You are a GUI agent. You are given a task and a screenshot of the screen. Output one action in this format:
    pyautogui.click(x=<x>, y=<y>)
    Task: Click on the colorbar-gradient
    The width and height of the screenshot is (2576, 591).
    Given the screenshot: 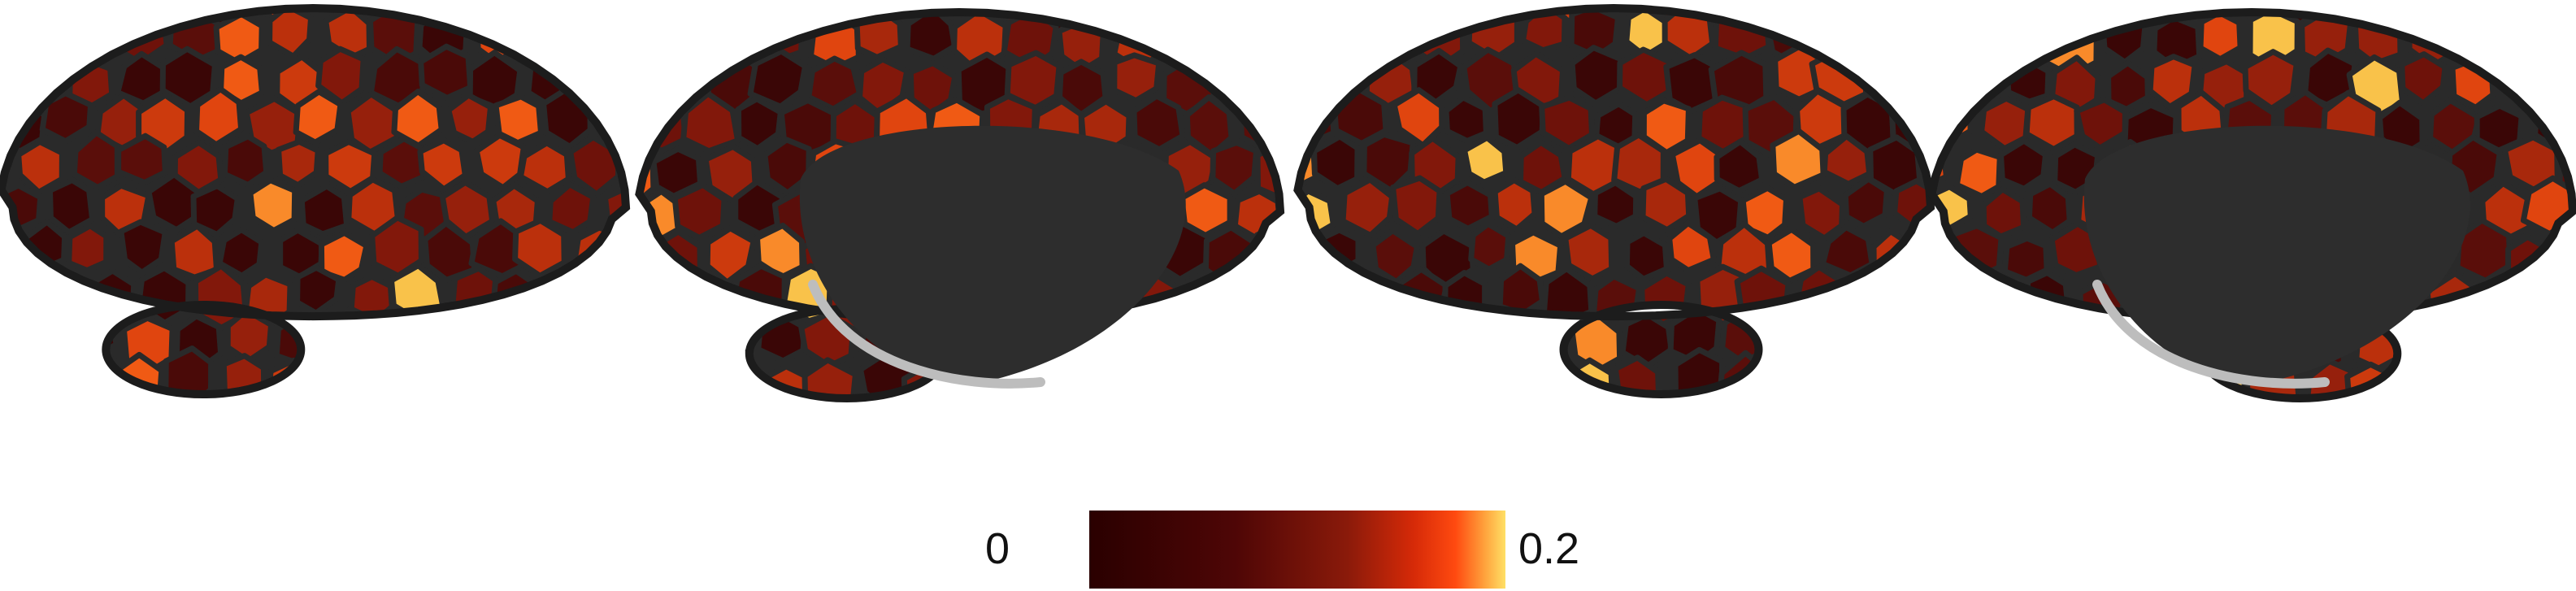 What is the action you would take?
    pyautogui.click(x=1297, y=550)
    